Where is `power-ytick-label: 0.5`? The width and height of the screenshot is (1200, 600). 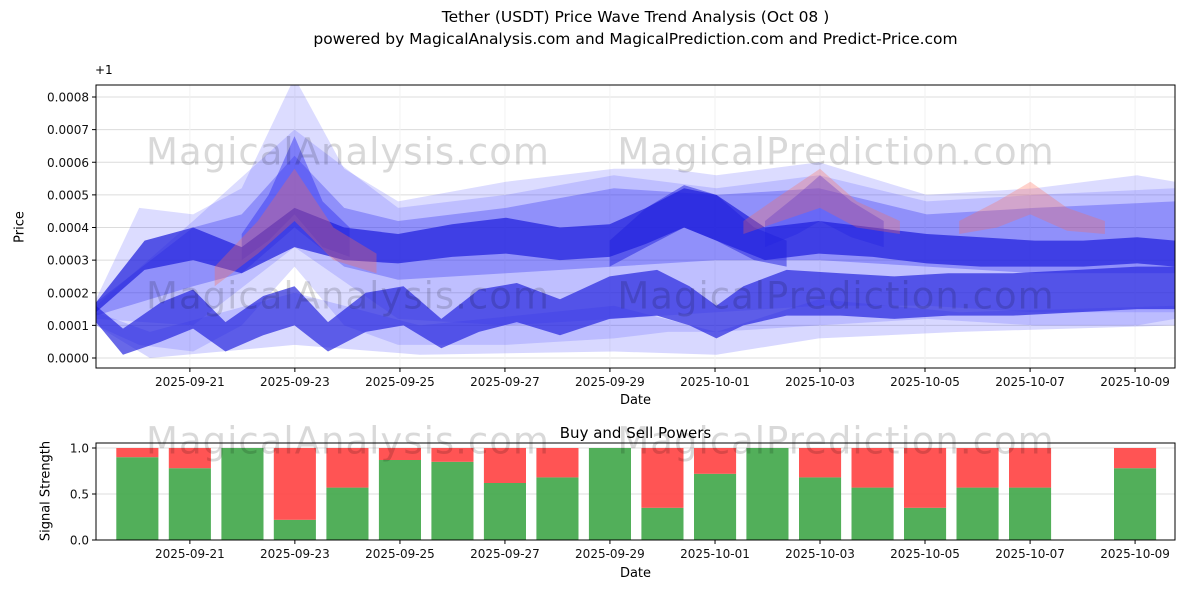
power-ytick-label: 0.5 is located at coordinates (79, 495).